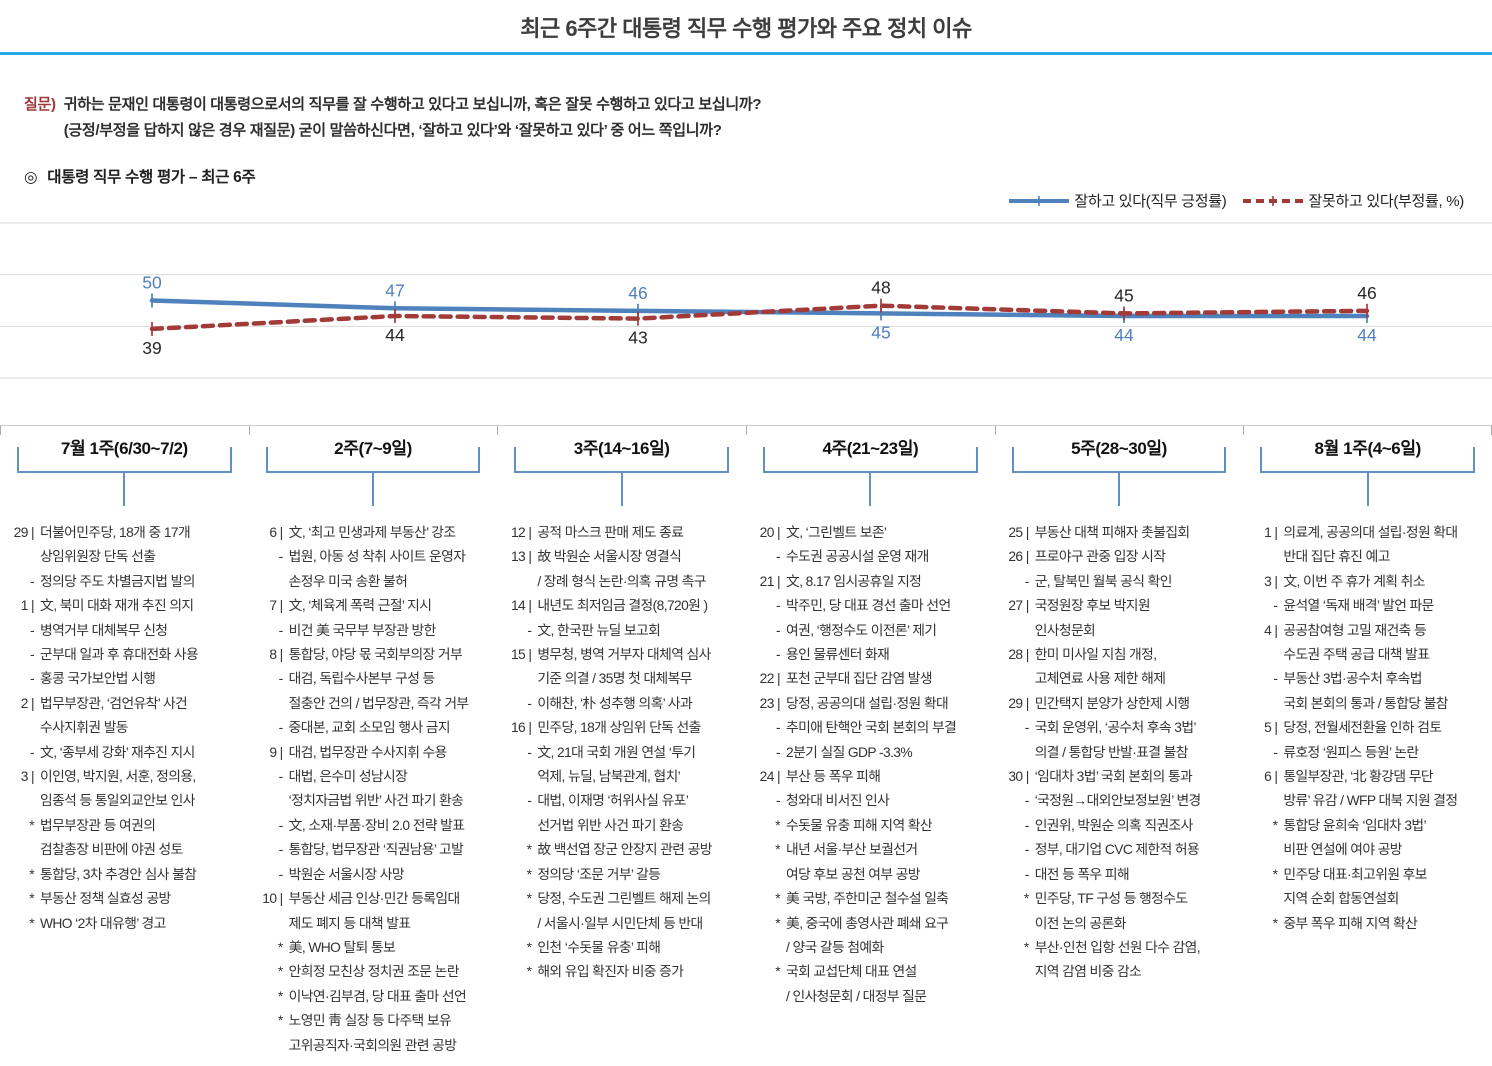 The width and height of the screenshot is (1492, 1066). What do you see at coordinates (610, 532) in the screenshot?
I see `issue-text: 공적 마스크 판매 제도 종료` at bounding box center [610, 532].